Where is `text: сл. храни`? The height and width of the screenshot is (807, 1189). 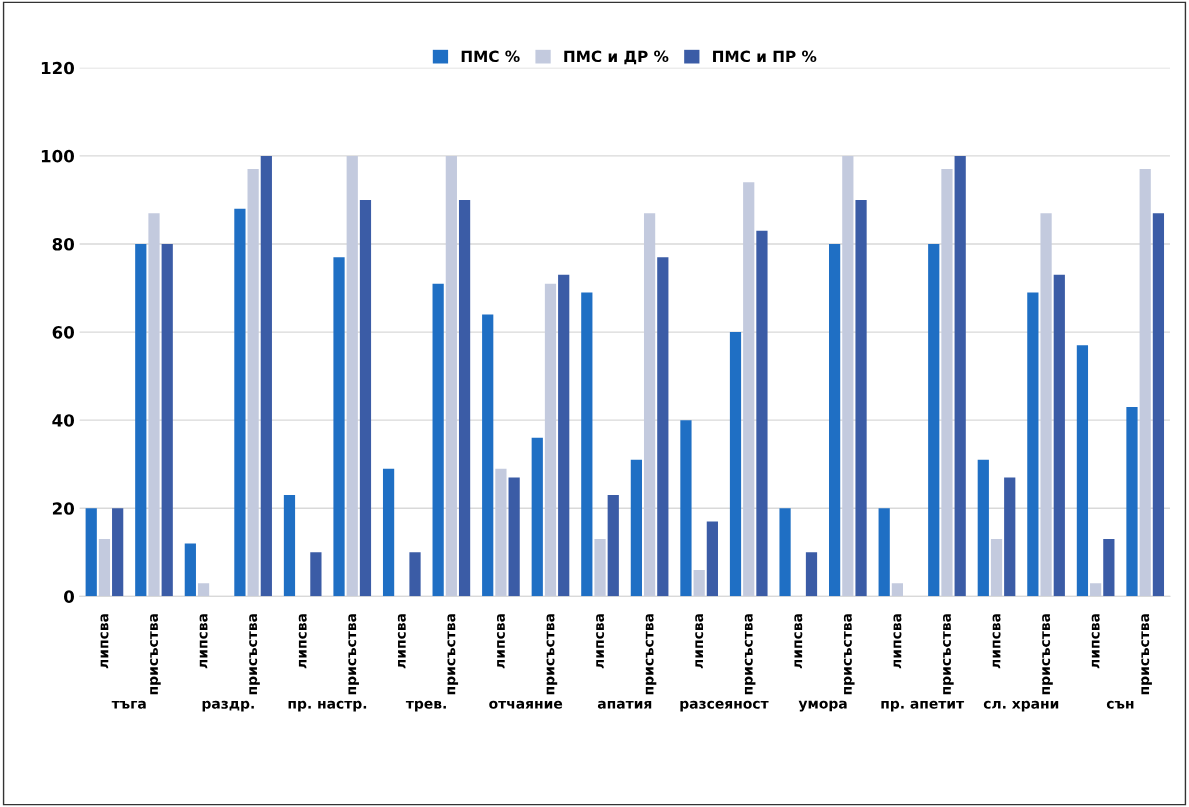 text: сл. храни is located at coordinates (1021, 706).